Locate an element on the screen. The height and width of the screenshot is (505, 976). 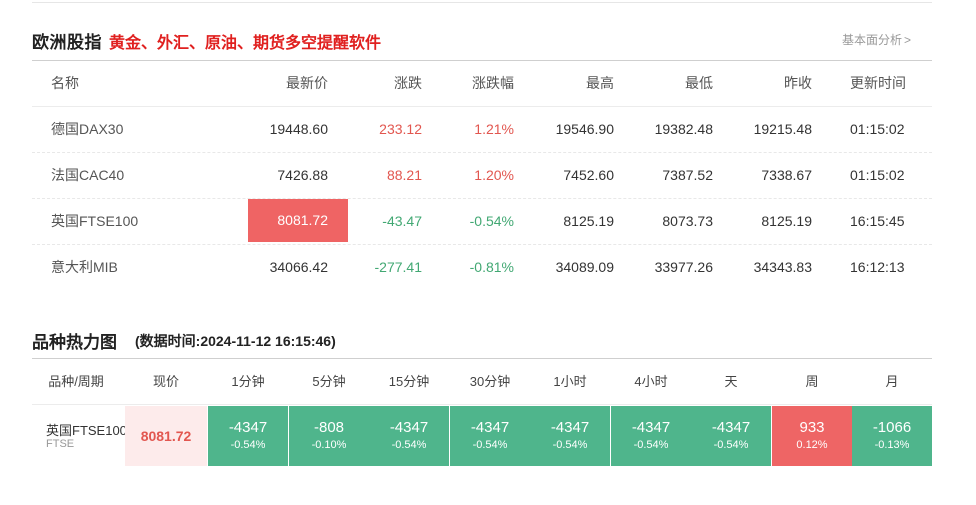
index-name: 法国CAC40 is located at coordinates (88, 175).